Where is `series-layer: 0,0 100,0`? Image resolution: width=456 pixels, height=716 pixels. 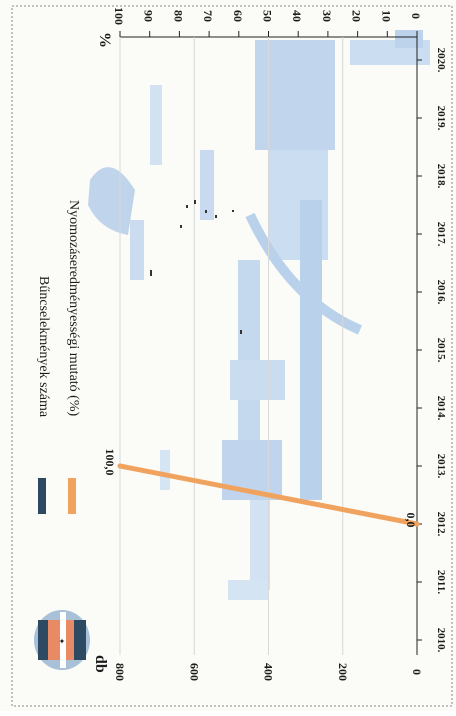
series-layer: 0,0 100,0 is located at coordinates (261, 488).